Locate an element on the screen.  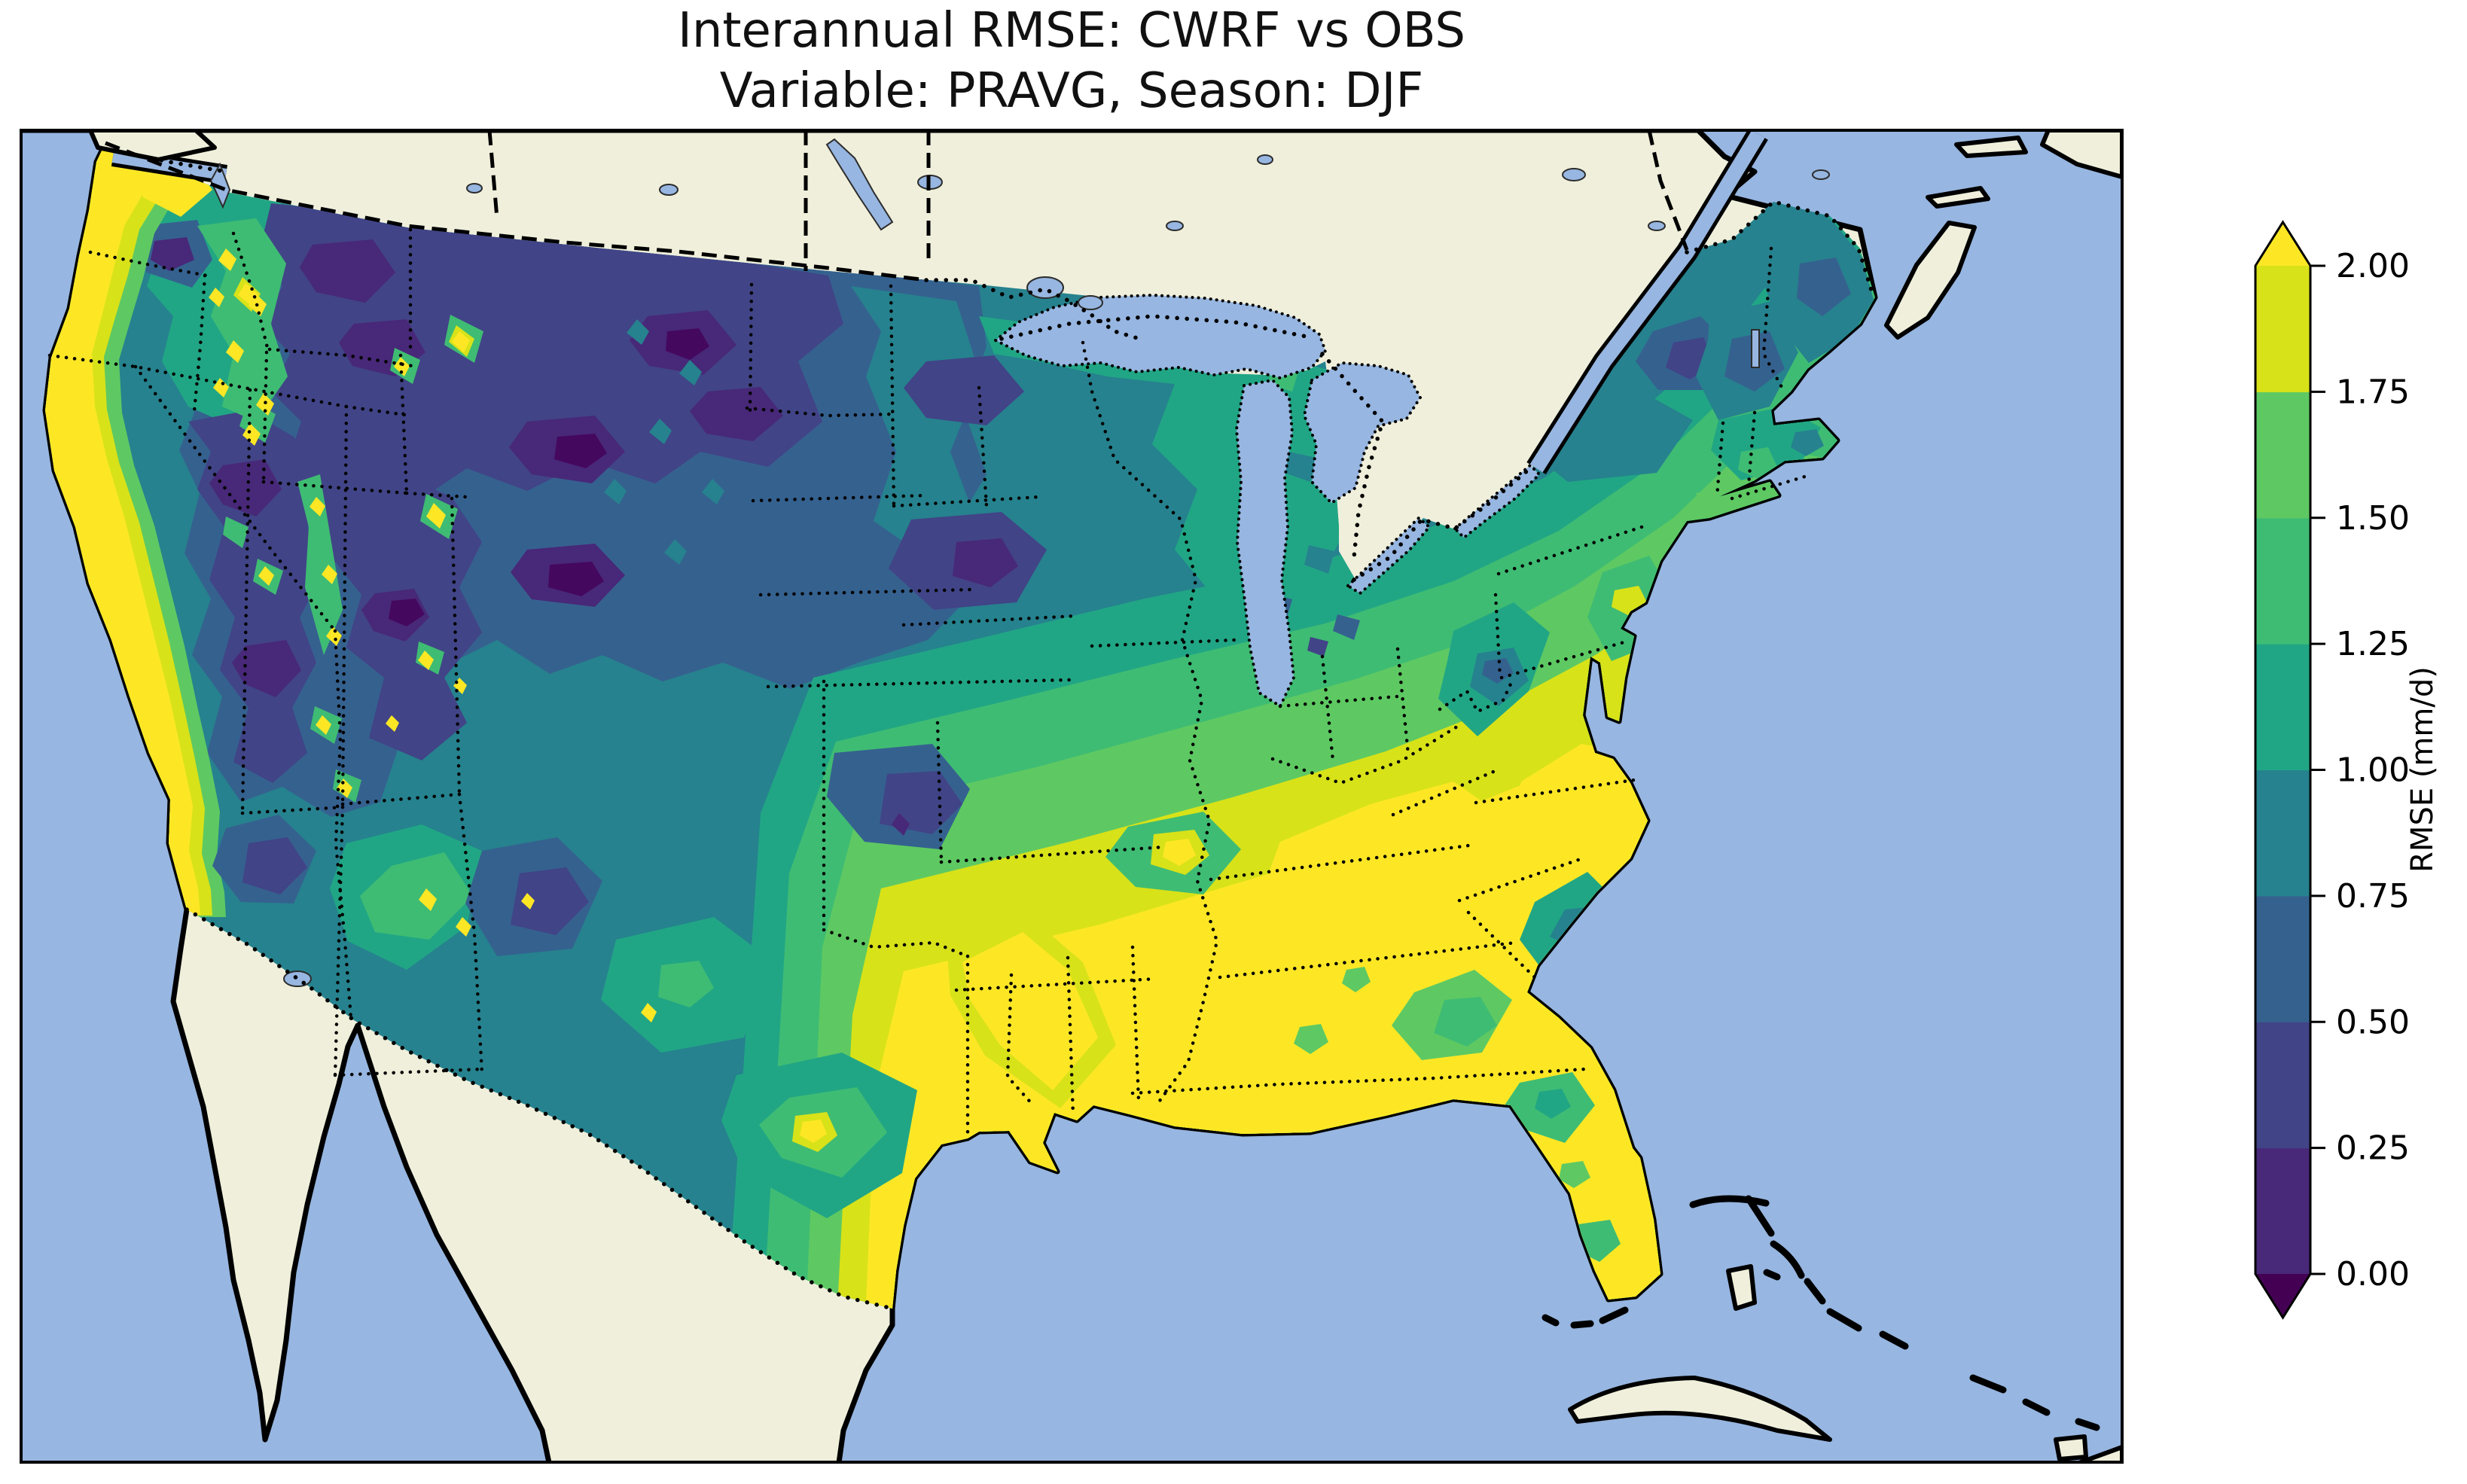
colorbar-over-arrow is located at coordinates (2282, 244).